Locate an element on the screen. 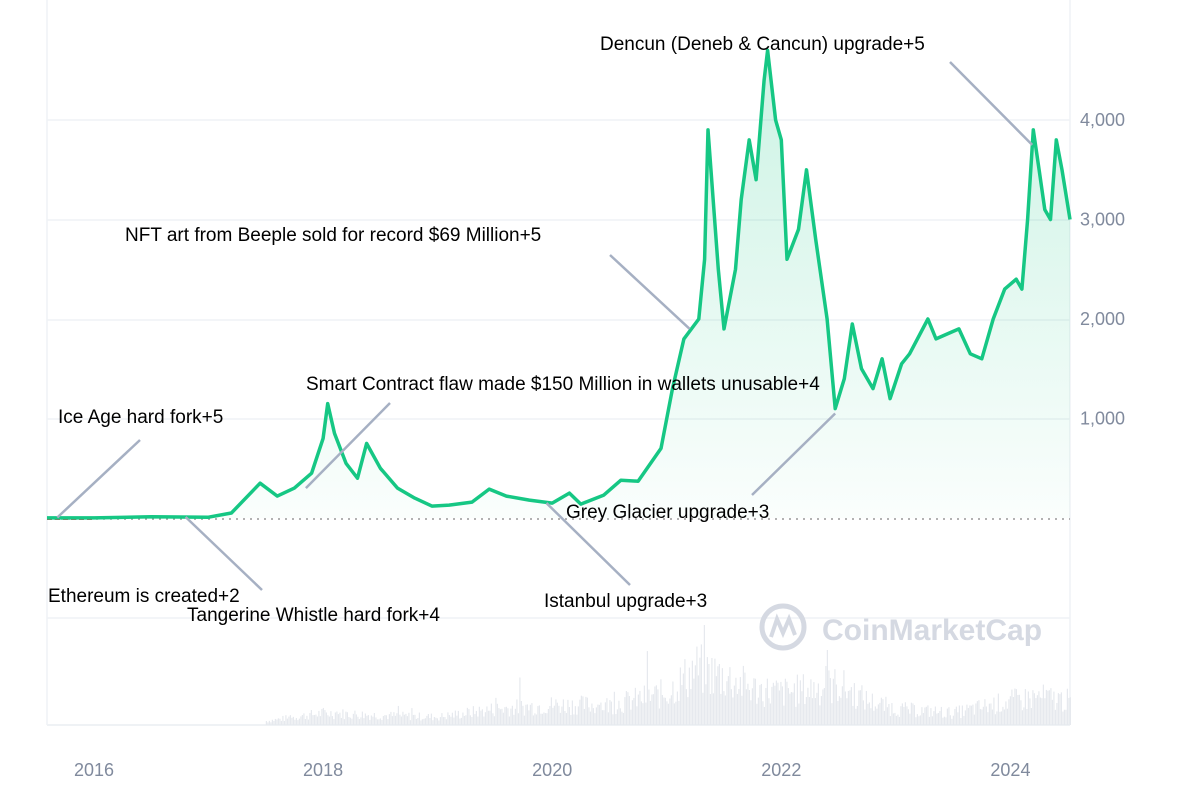  x-tick-label: 2016 is located at coordinates (94, 770).